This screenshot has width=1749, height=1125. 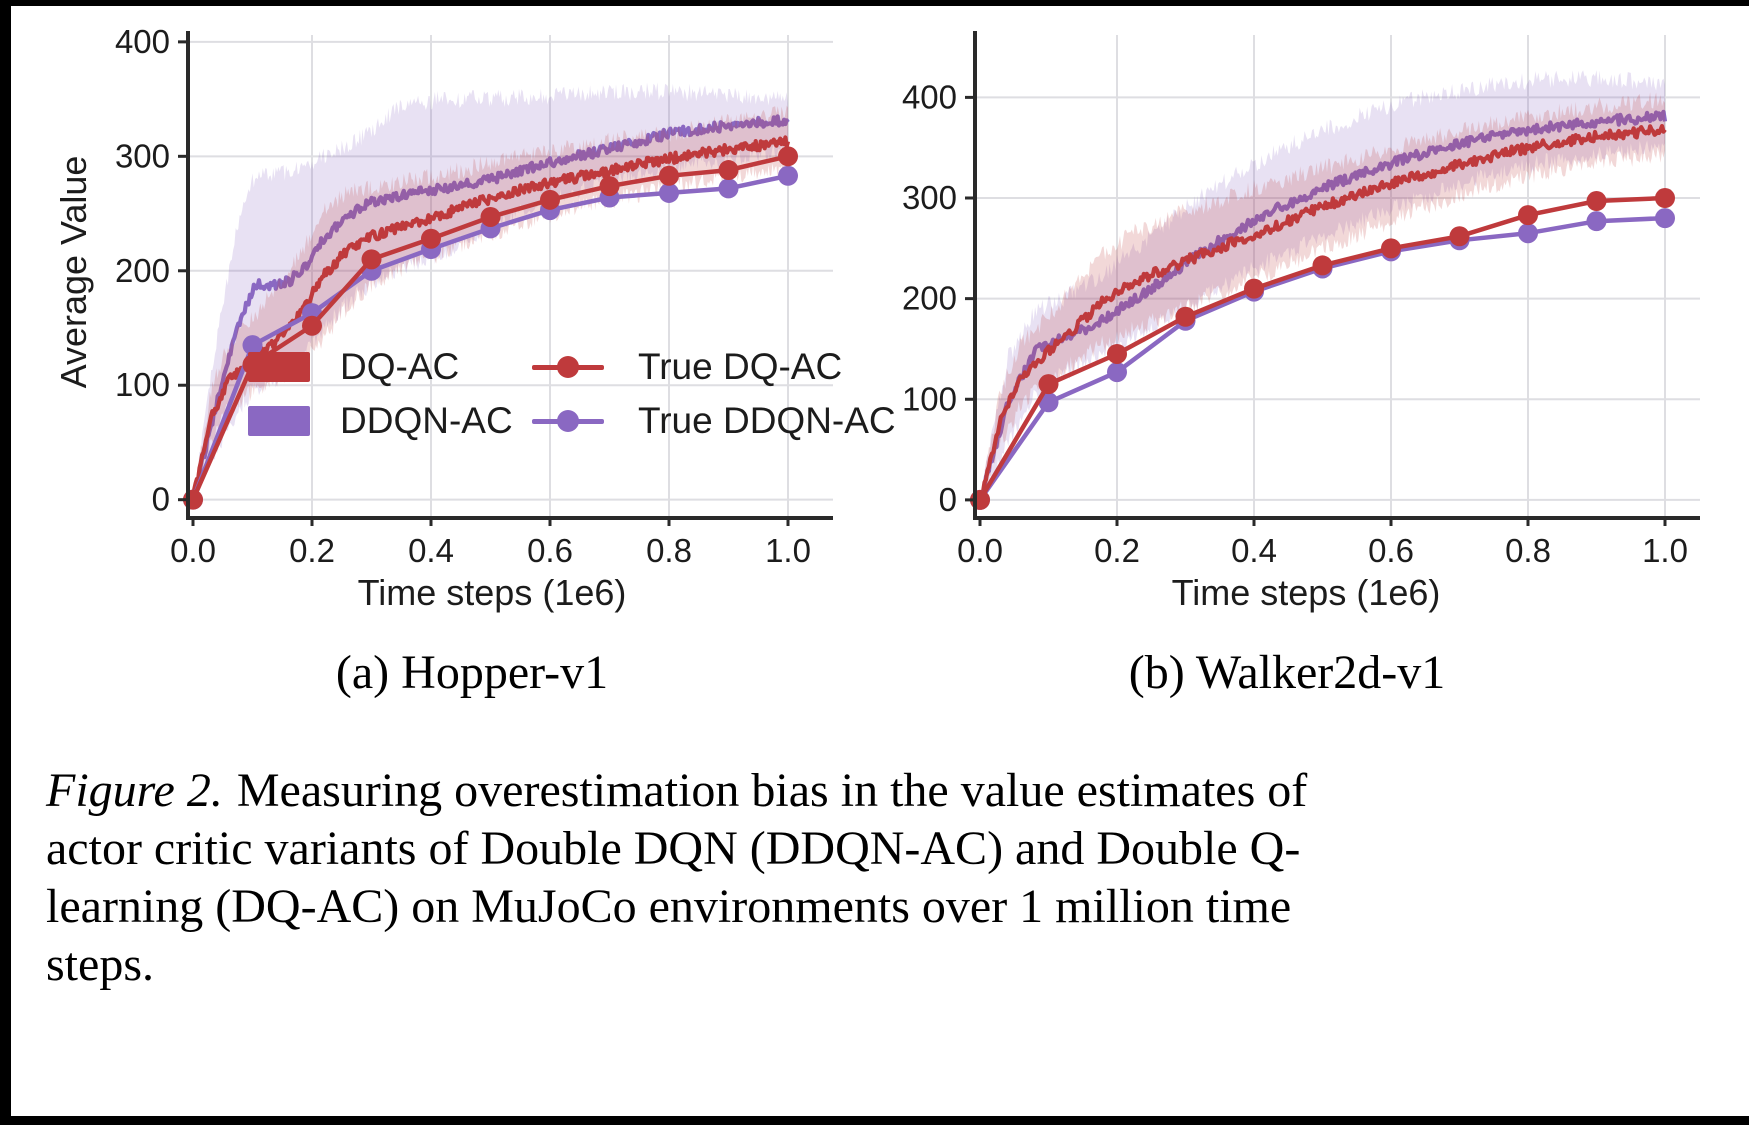 What do you see at coordinates (767, 420) in the screenshot?
I see `legend-label-true-ddqn-ac: True DDQN-AC` at bounding box center [767, 420].